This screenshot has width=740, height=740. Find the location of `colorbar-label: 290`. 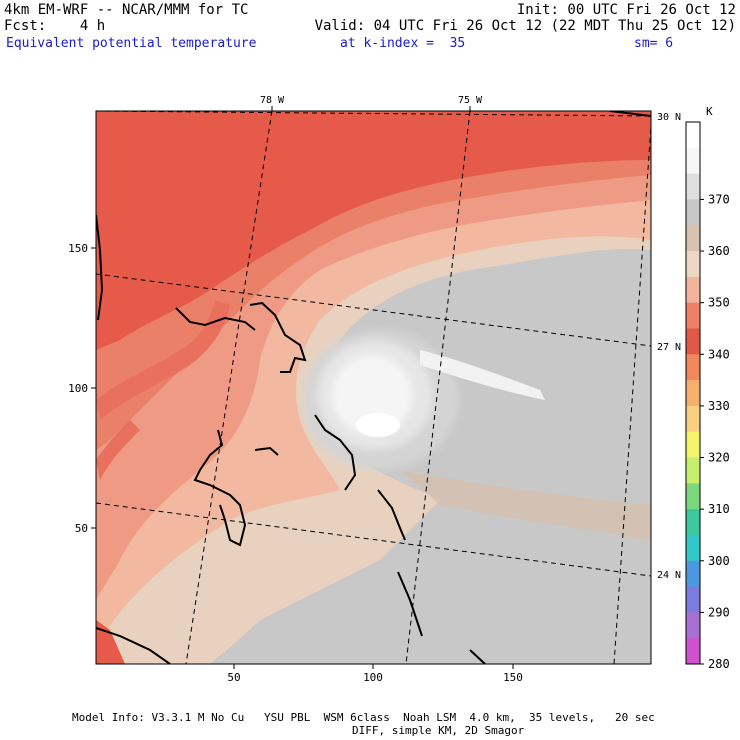

colorbar-label: 290 is located at coordinates (719, 612).